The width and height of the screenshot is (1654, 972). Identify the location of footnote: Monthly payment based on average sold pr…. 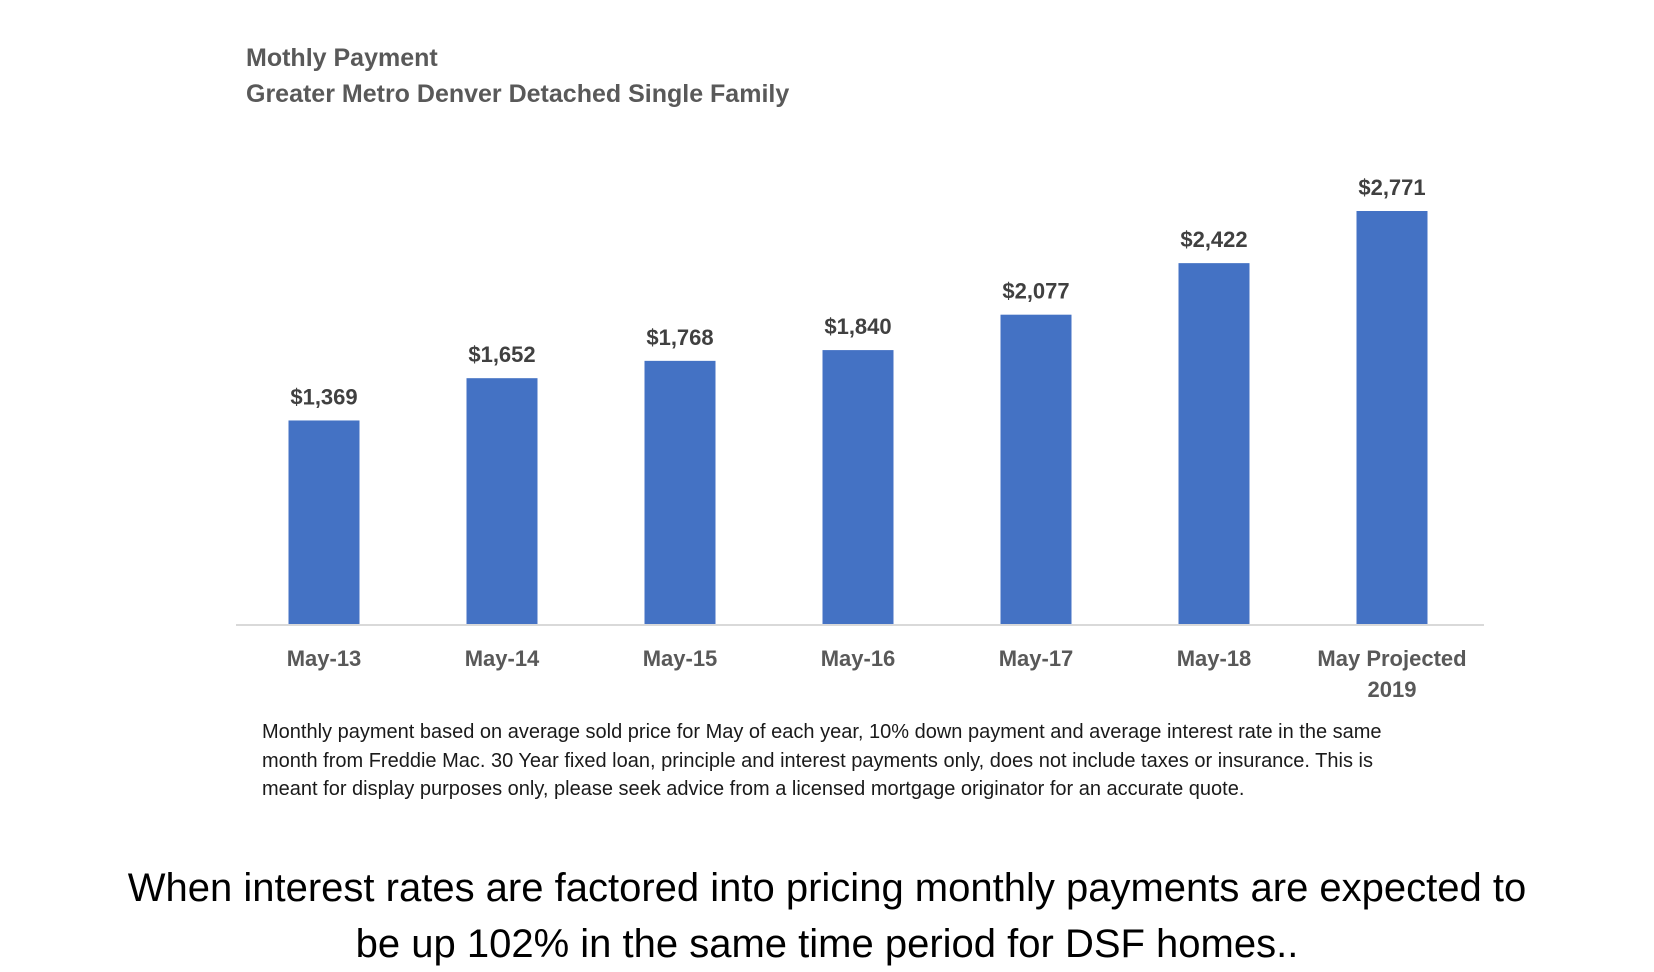
(882, 761).